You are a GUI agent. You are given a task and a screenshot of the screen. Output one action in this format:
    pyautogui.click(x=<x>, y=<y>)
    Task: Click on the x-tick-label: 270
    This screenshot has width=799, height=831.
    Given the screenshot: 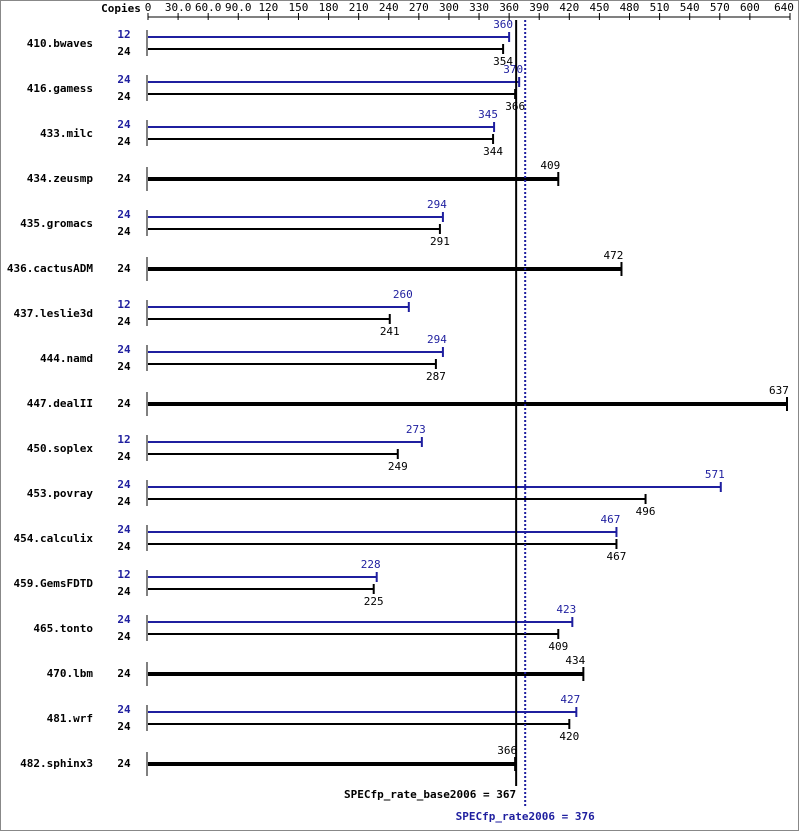 What is the action you would take?
    pyautogui.click(x=419, y=7)
    